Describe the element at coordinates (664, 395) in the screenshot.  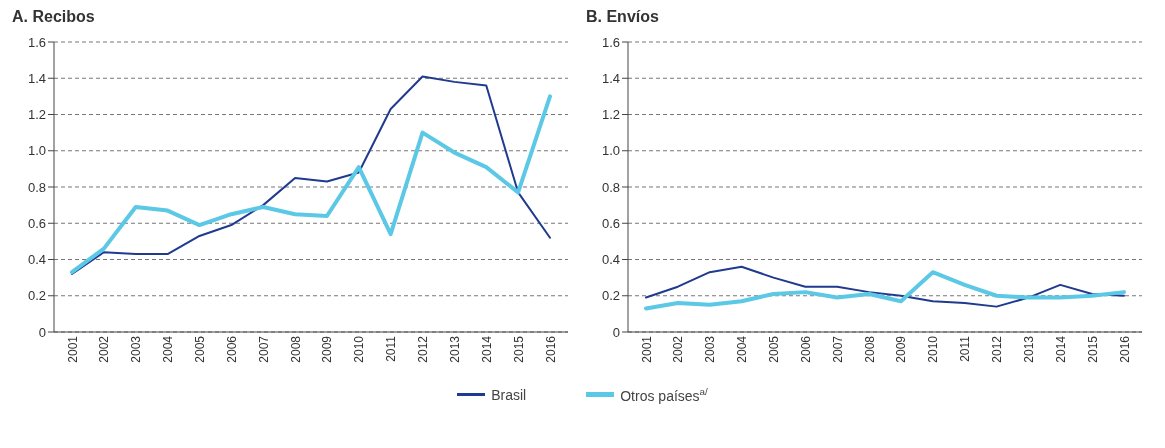
I see `legend-label: Otros países$^{a/}$` at that location.